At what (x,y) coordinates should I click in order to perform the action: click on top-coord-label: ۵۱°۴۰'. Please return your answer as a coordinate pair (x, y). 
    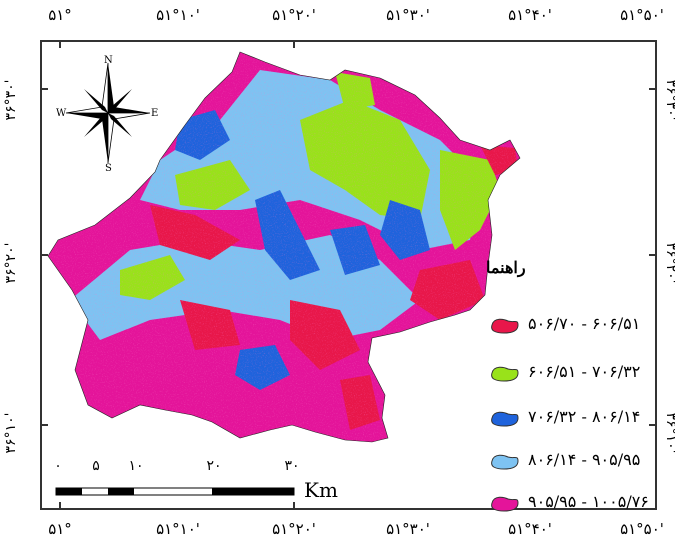
    Looking at the image, I should click on (530, 15).